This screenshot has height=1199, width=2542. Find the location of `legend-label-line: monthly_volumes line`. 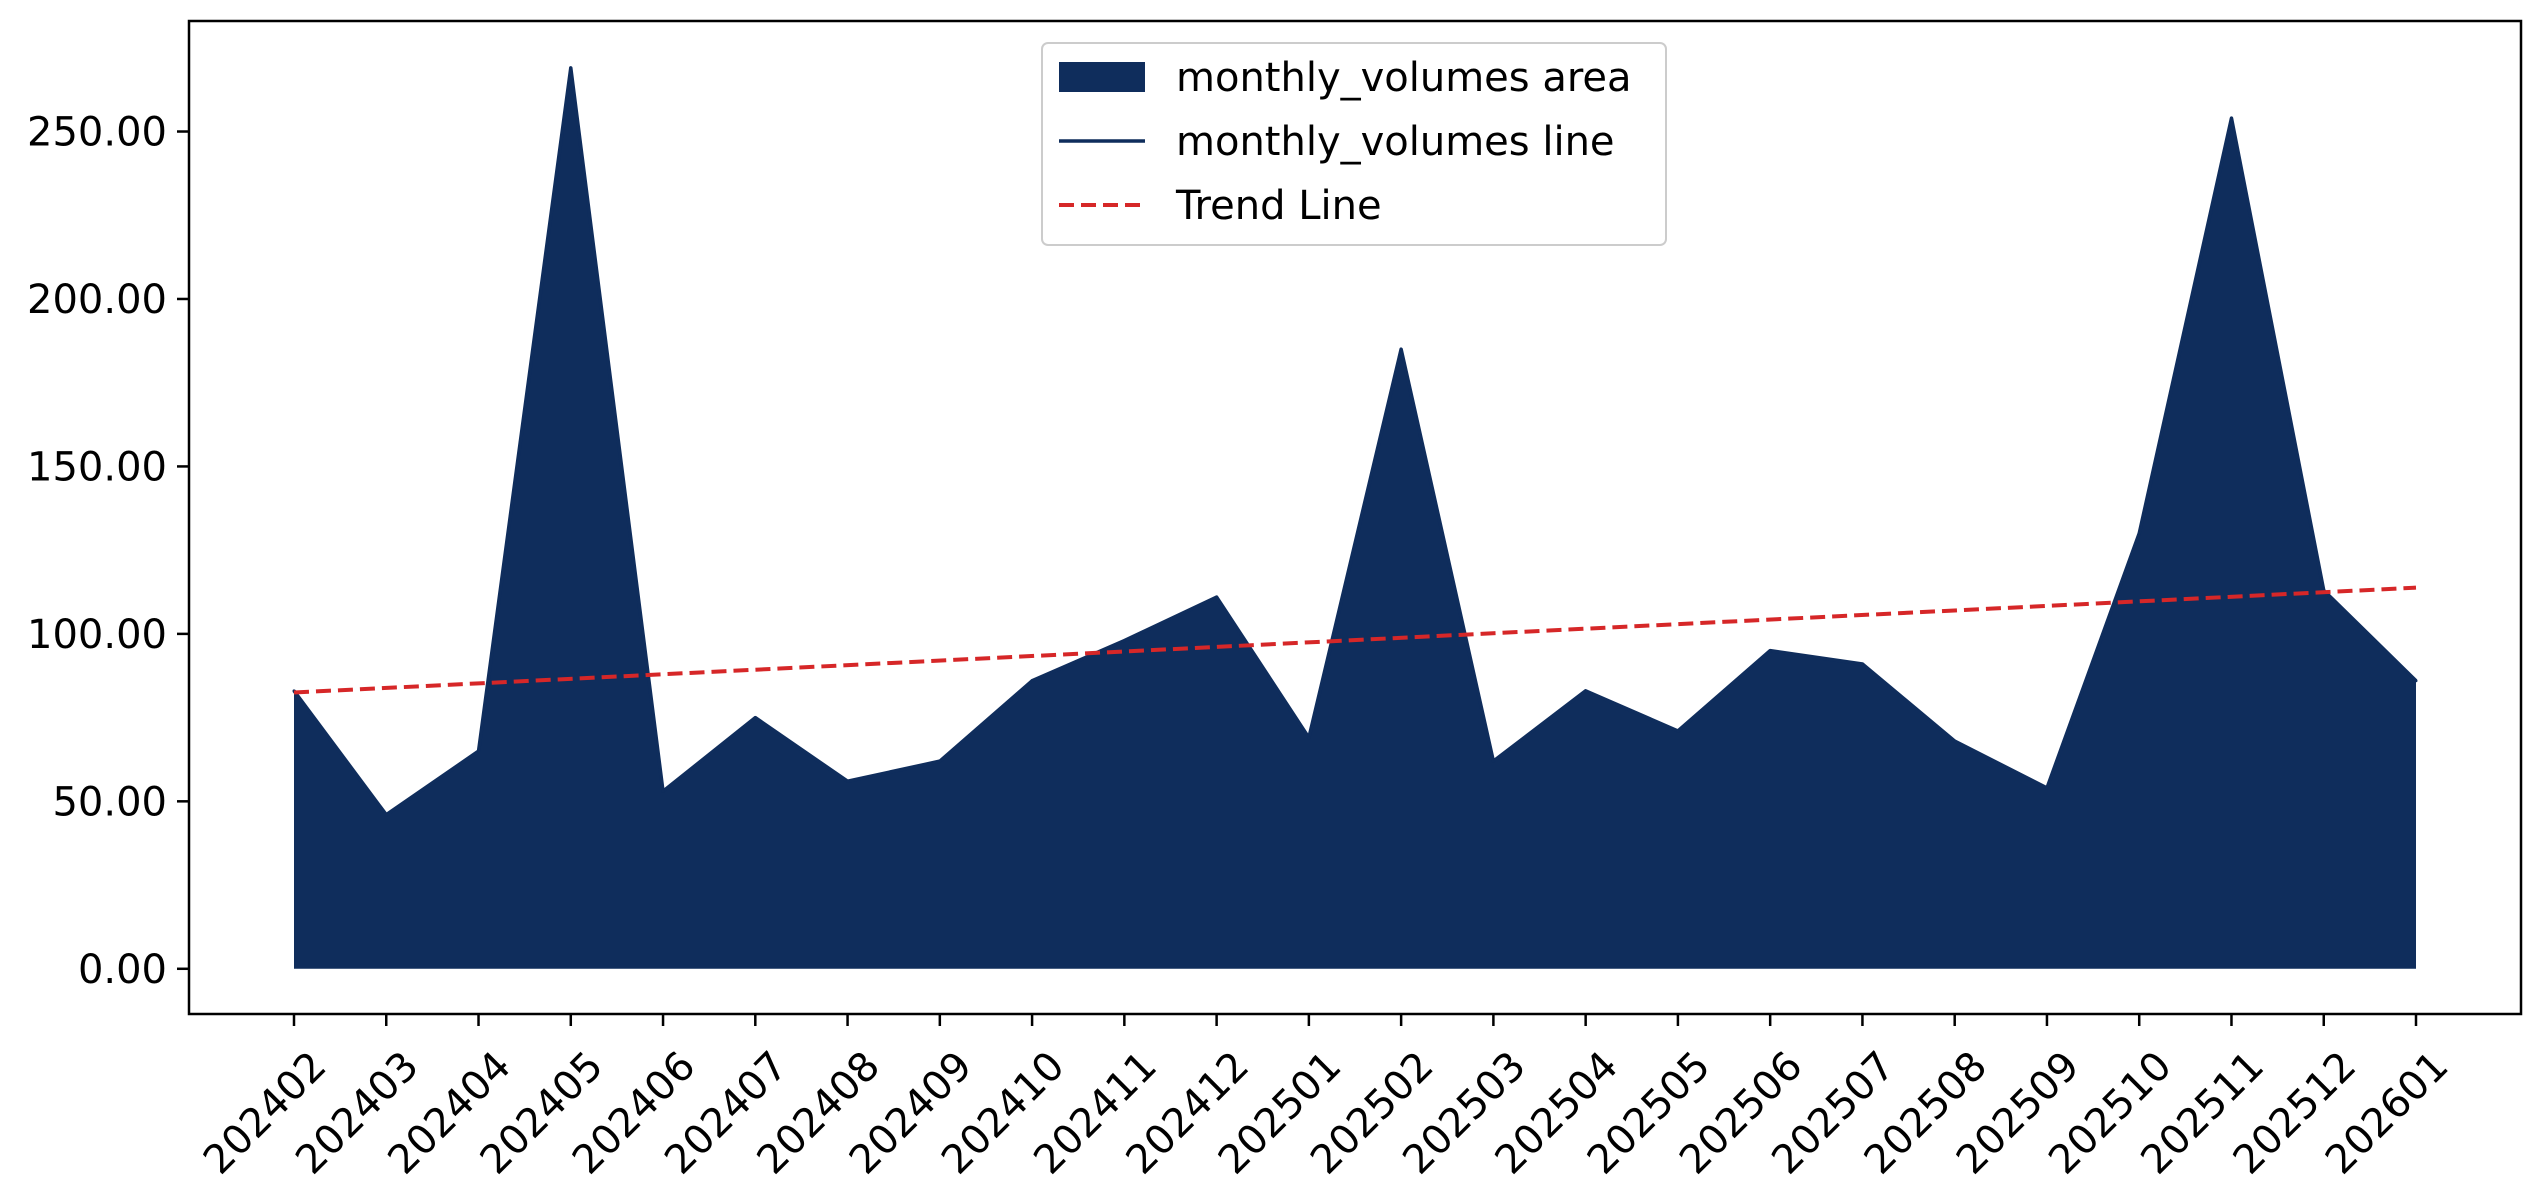

legend-label-line: monthly_volumes line is located at coordinates (1395, 142).